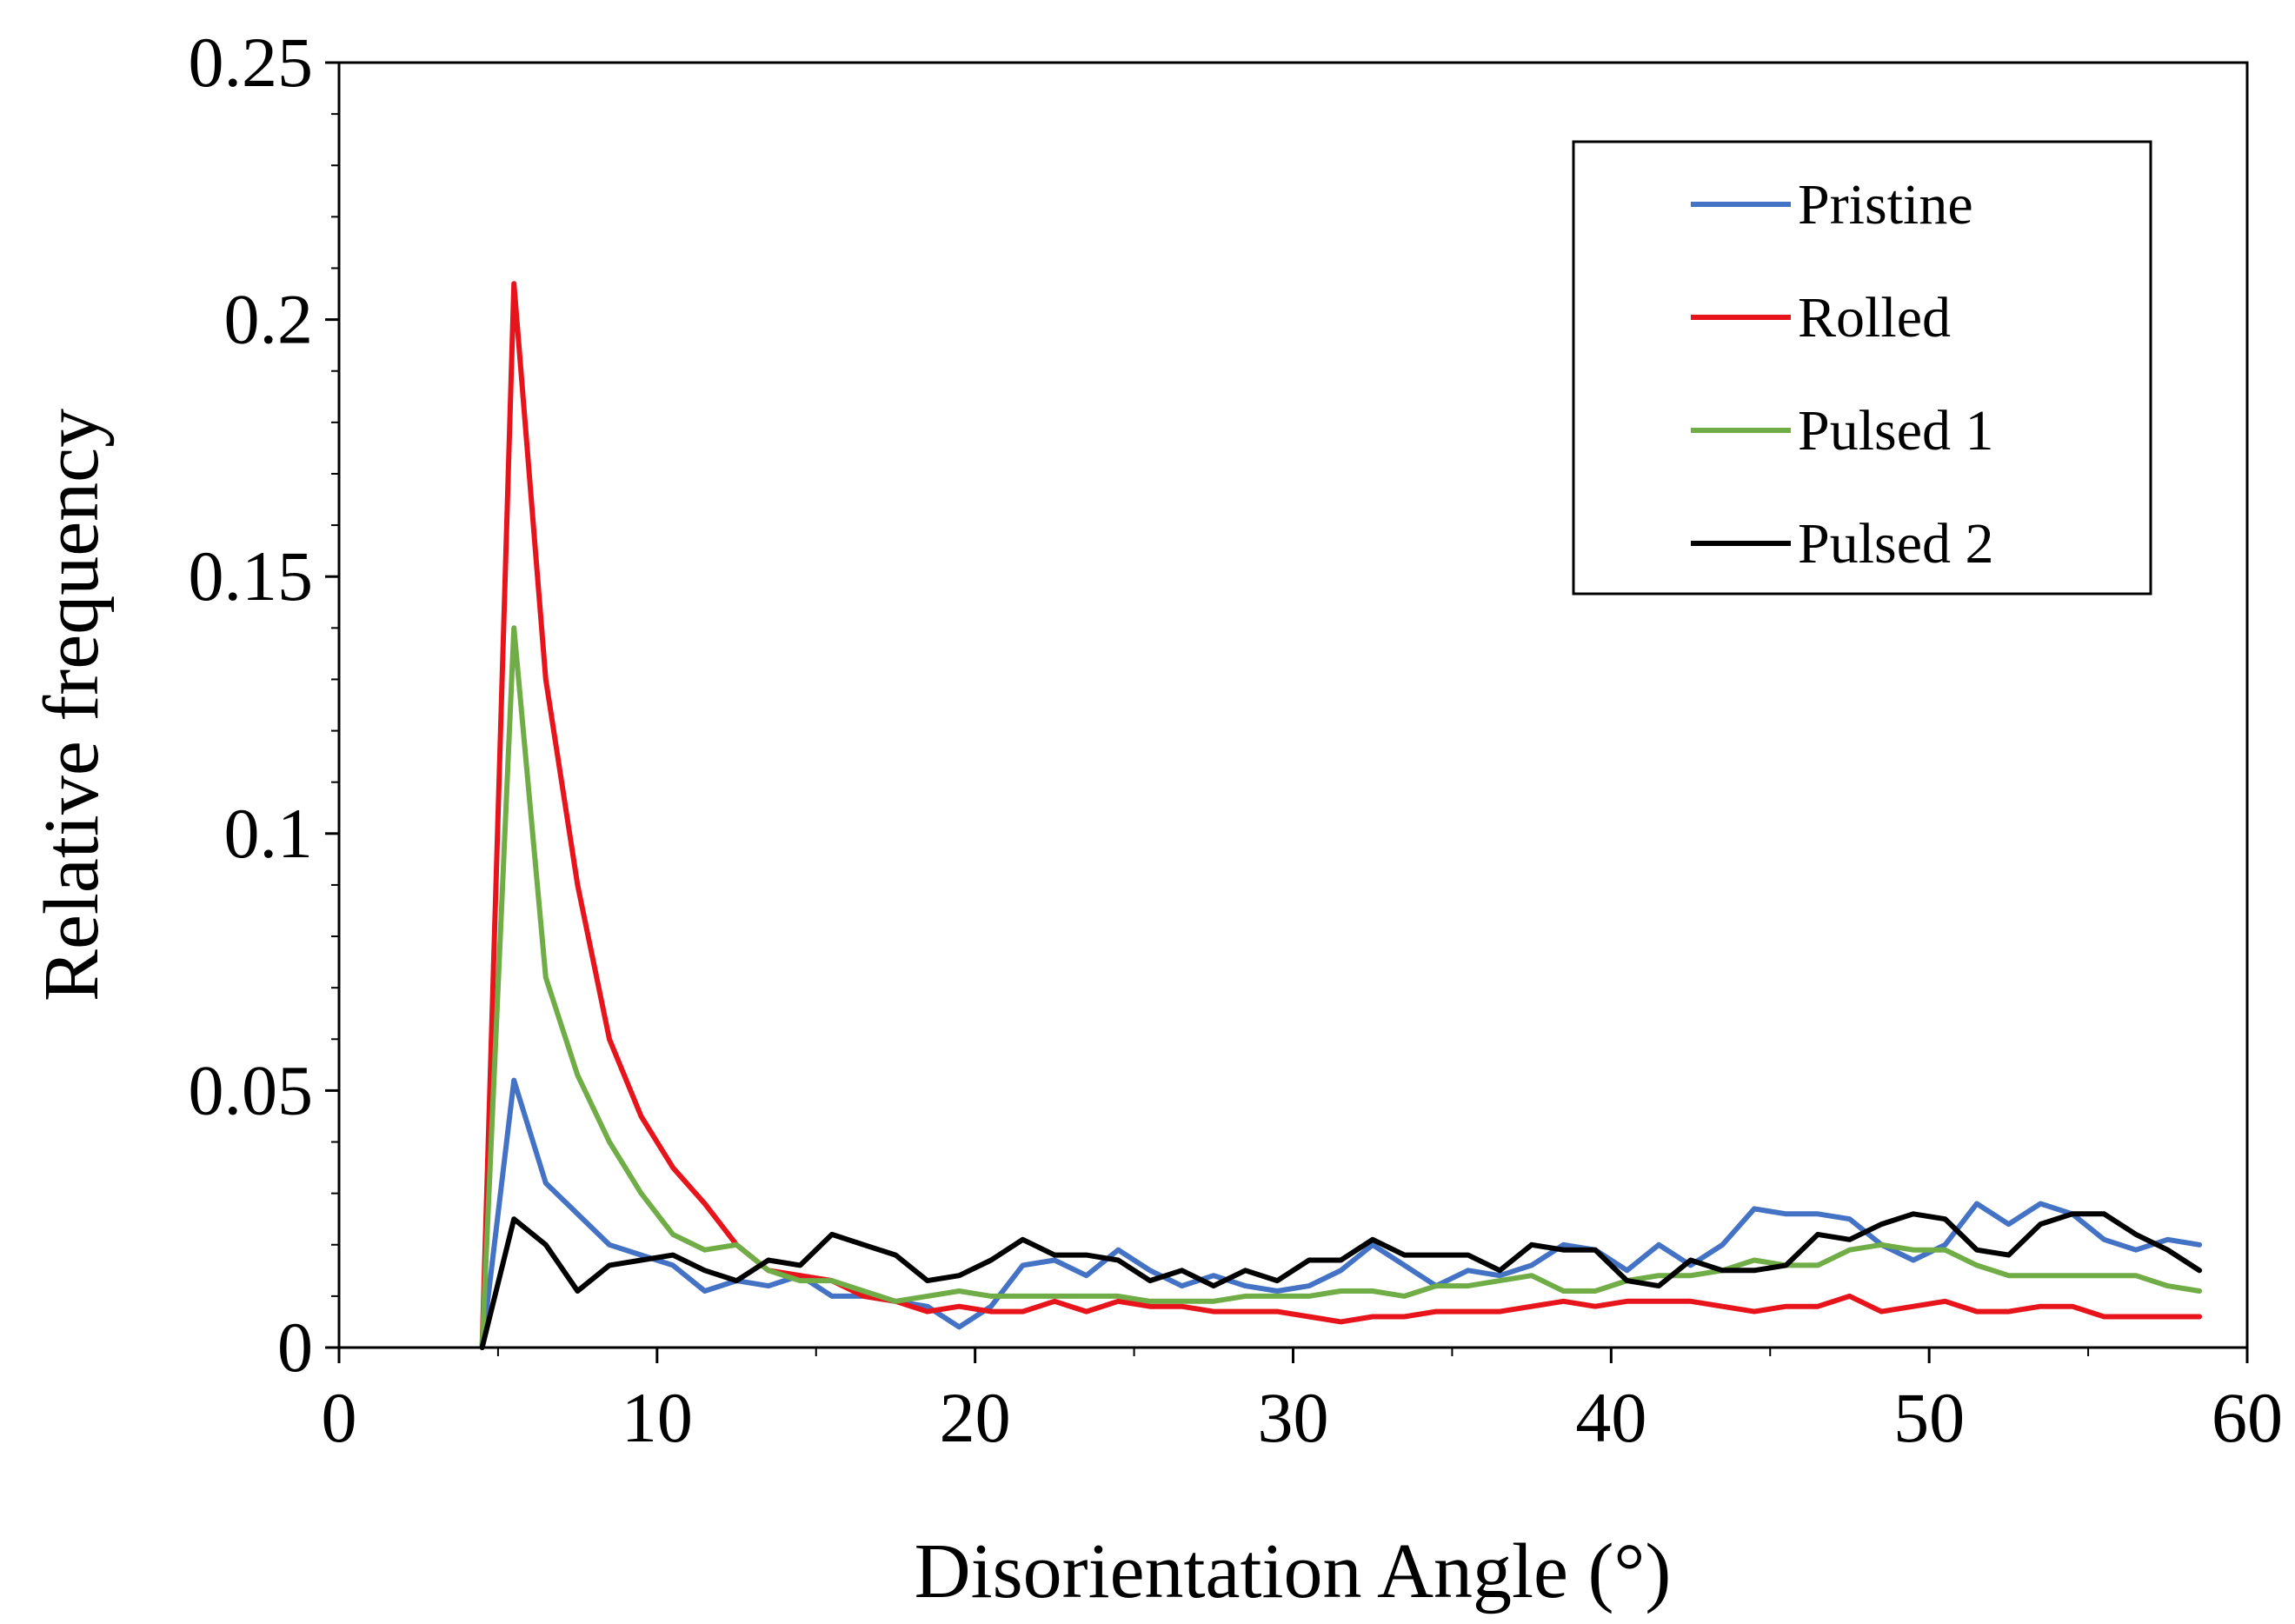 The height and width of the screenshot is (1624, 2295). Describe the element at coordinates (1896, 544) in the screenshot. I see `legend-label-pulsed-2: Pulsed 2` at that location.